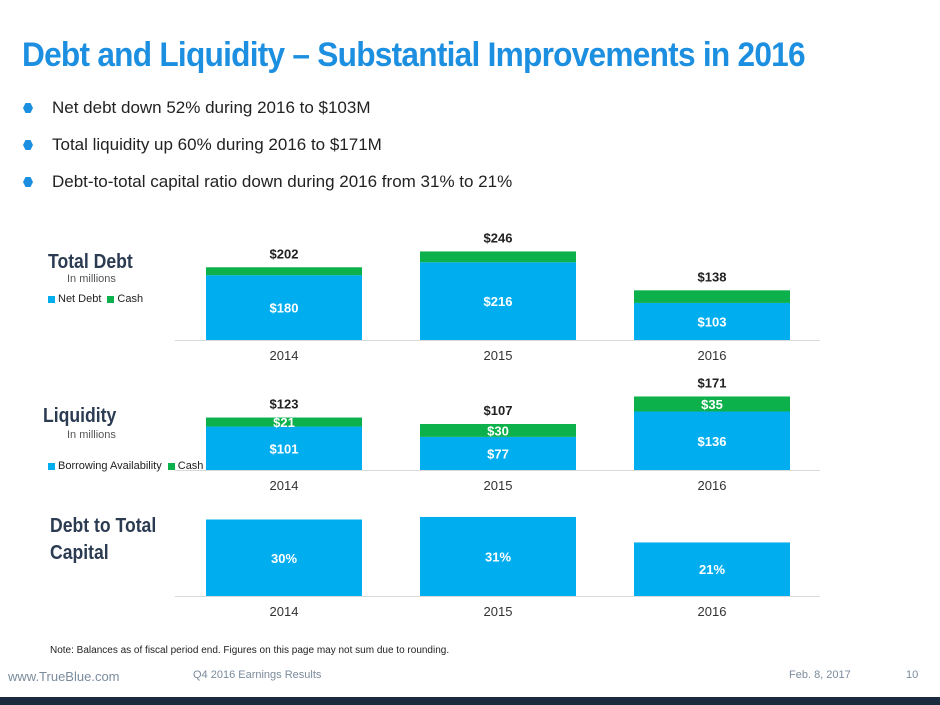 The image size is (940, 705). What do you see at coordinates (284, 404) in the screenshot?
I see `bar-total-label: $123` at bounding box center [284, 404].